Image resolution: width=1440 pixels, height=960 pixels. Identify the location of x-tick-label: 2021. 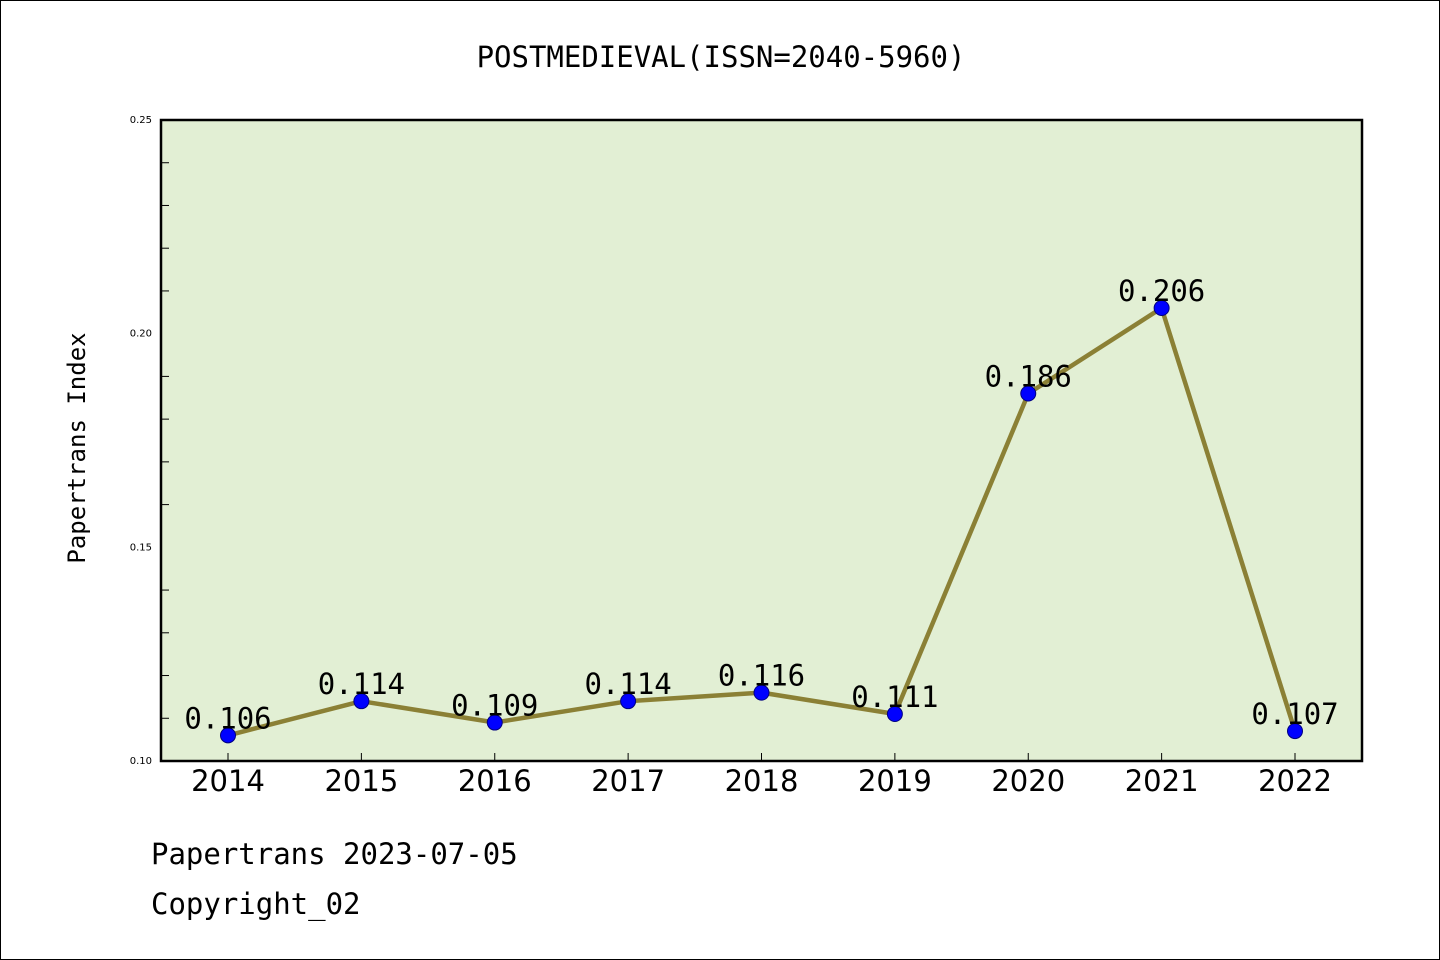
(1162, 781).